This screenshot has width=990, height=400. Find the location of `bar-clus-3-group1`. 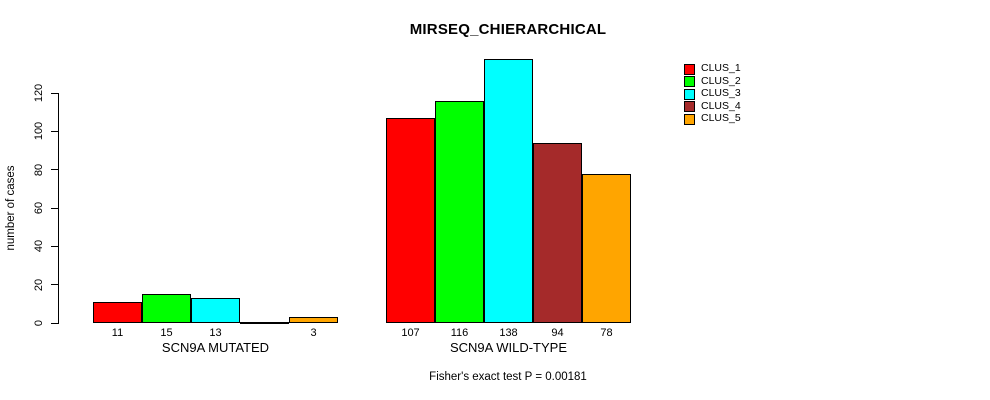

bar-clus-3-group1 is located at coordinates (508, 190).